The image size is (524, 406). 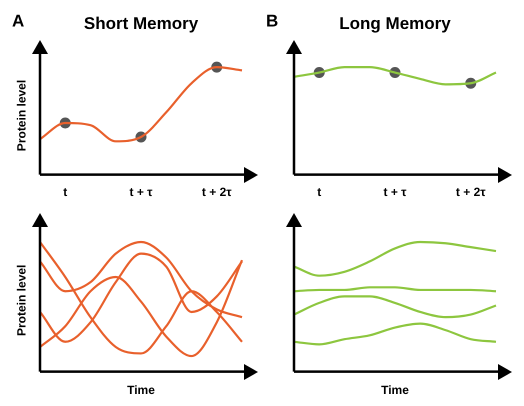 What do you see at coordinates (272, 21) in the screenshot?
I see `text: B` at bounding box center [272, 21].